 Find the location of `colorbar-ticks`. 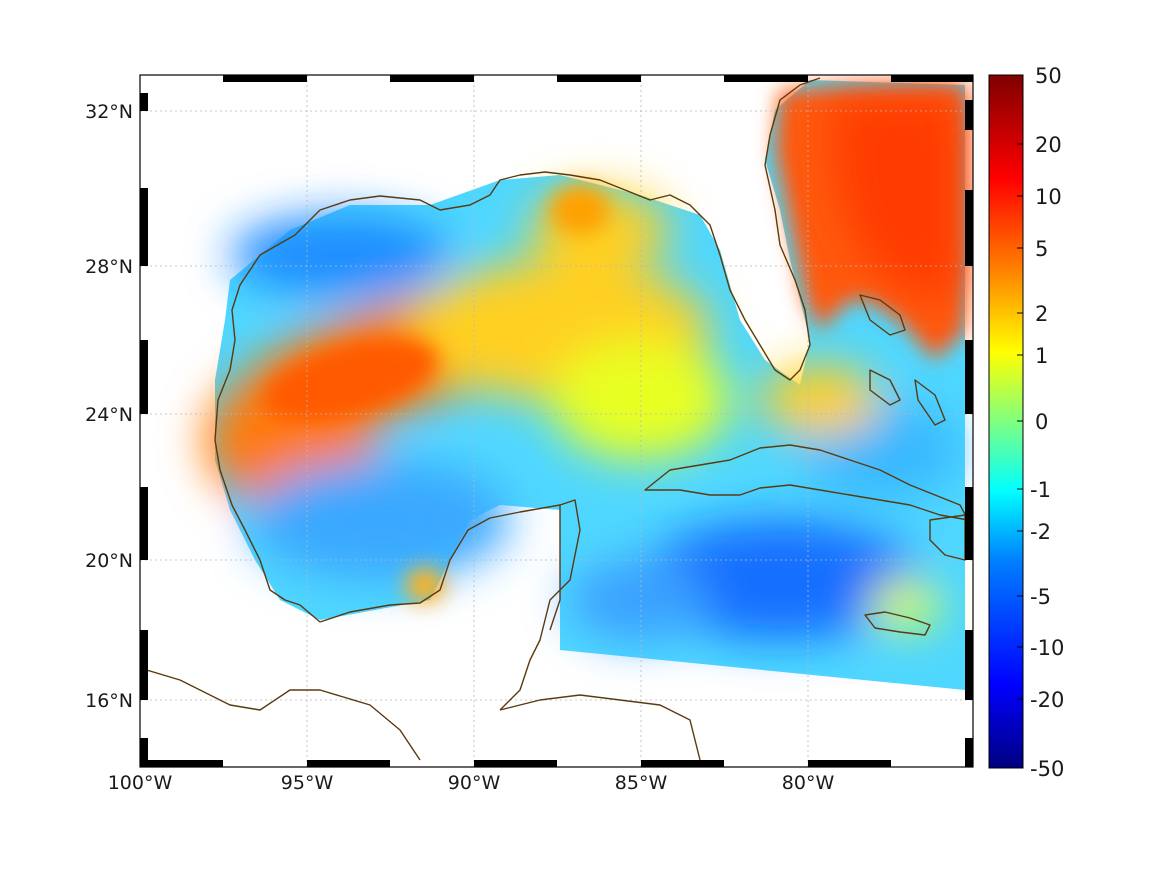

colorbar-ticks is located at coordinates (1020, 421).